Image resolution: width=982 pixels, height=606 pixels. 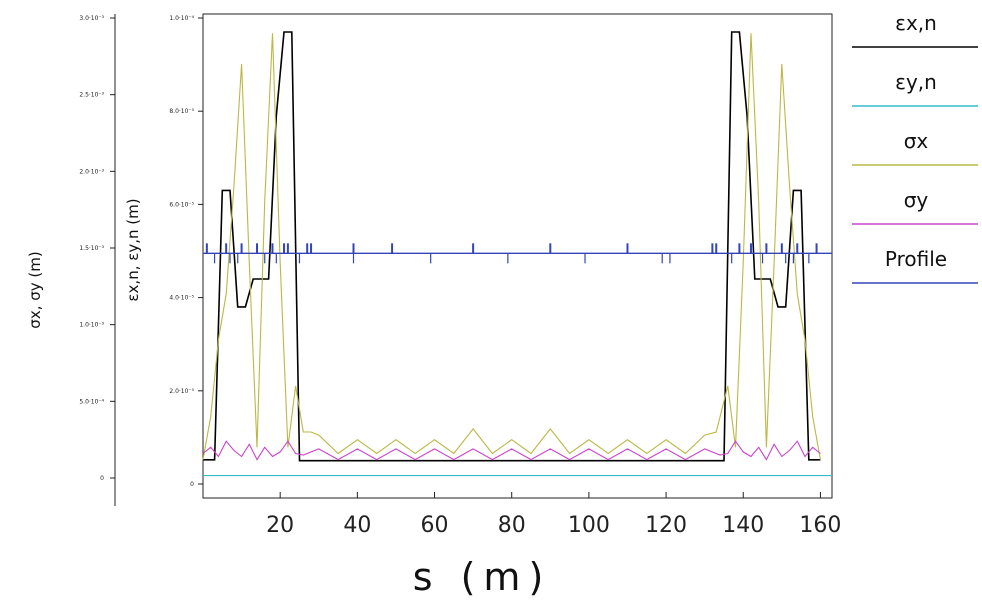 I want to click on legend: εx,n εy,n σx σy Profile, so click(x=915, y=147).